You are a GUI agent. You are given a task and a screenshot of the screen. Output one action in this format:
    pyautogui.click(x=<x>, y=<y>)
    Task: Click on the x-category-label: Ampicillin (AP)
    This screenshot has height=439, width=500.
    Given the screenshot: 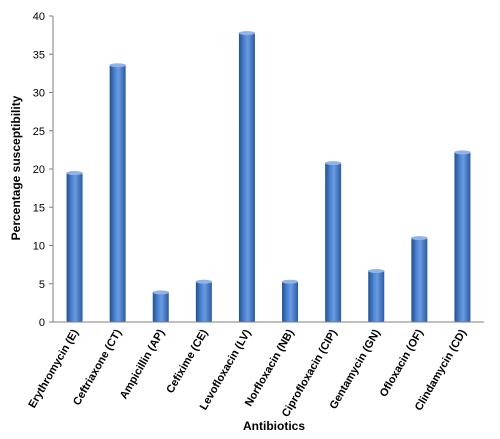 What is the action you would take?
    pyautogui.click(x=143, y=364)
    